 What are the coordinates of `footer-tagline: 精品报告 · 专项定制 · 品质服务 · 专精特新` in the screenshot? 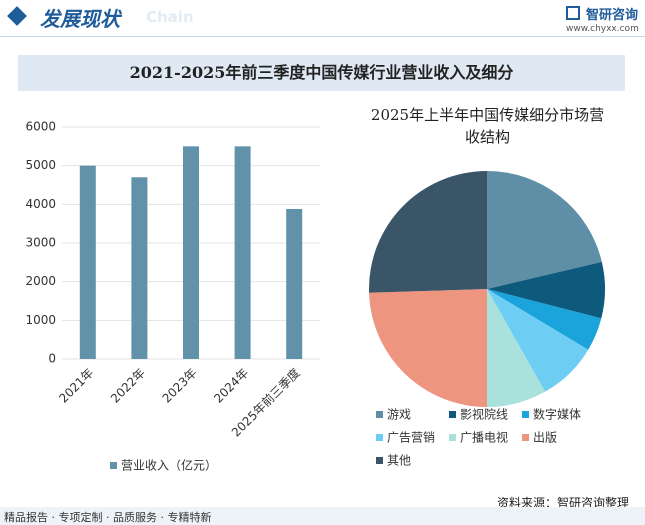 It's located at (108, 517).